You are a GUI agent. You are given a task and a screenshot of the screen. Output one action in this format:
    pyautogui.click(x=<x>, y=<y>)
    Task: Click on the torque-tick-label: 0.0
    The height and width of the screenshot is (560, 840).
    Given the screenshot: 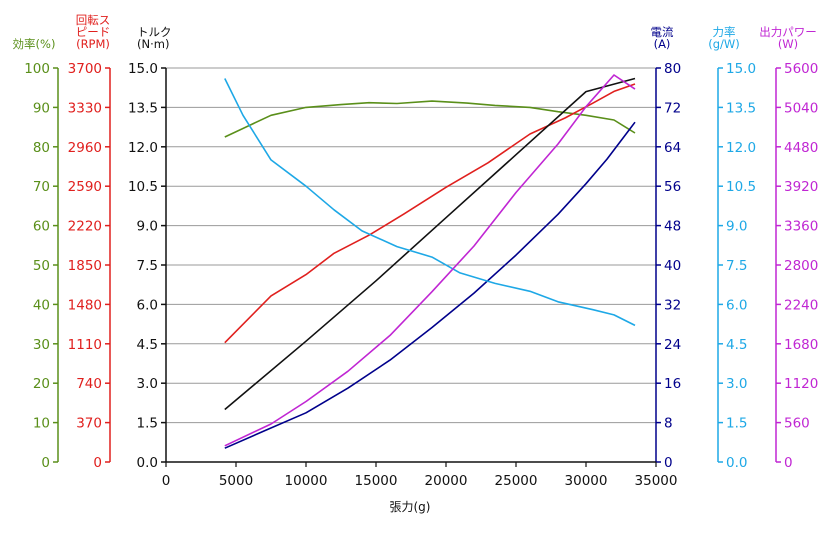 What is the action you would take?
    pyautogui.click(x=147, y=463)
    